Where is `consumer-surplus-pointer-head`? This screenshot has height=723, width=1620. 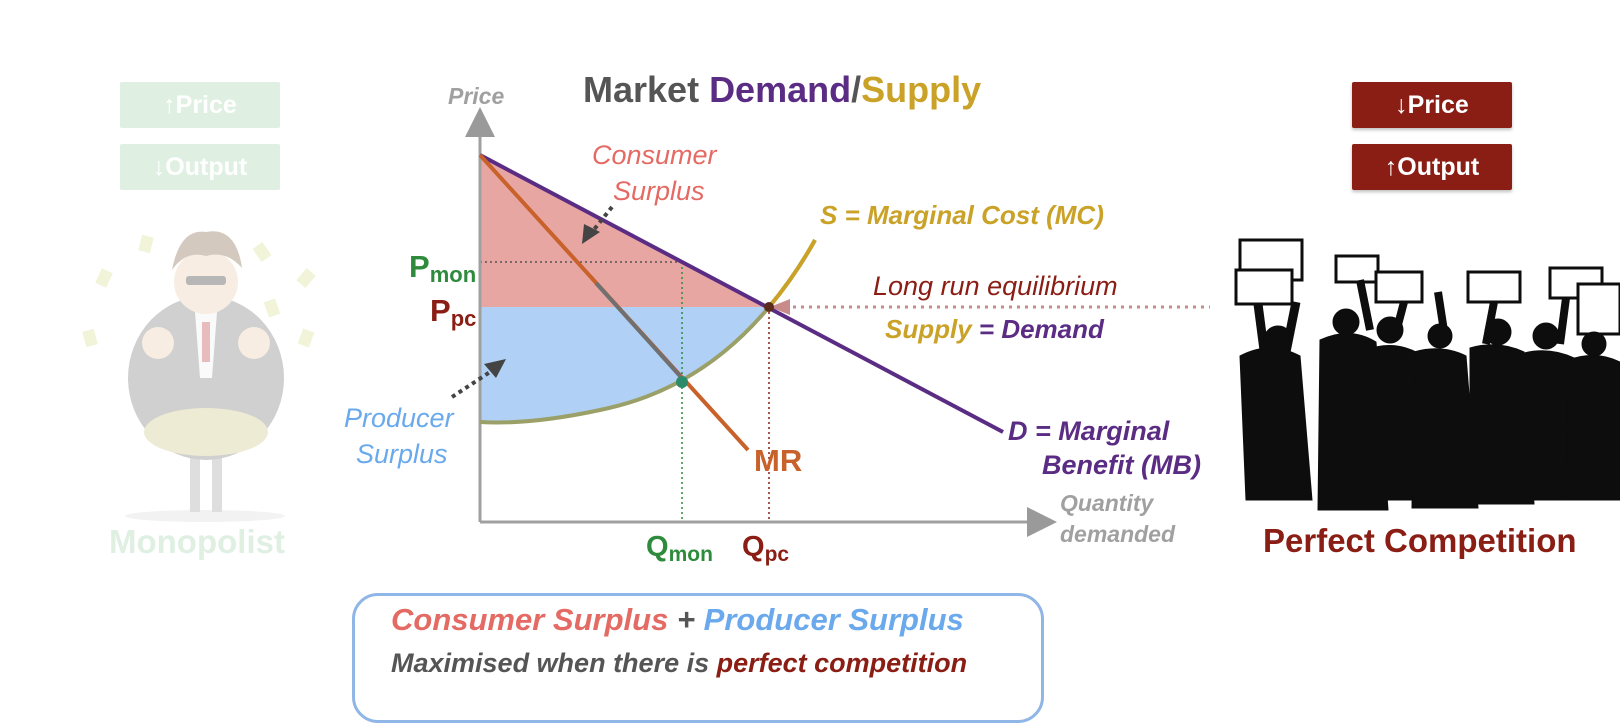
consumer-surplus-pointer-head is located at coordinates (591, 234).